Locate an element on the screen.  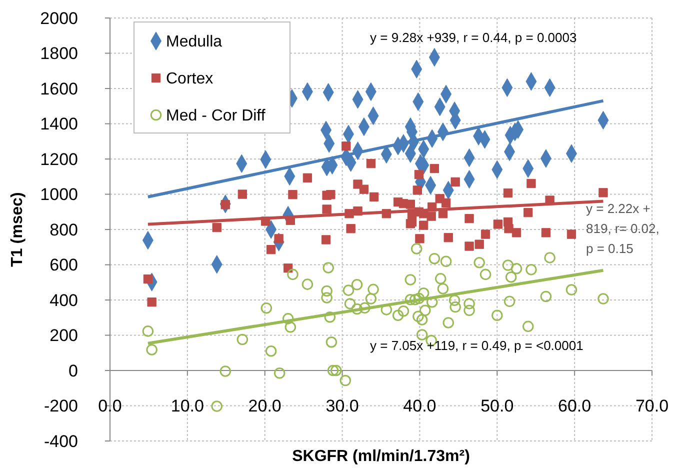
y-tick-label: 1600 is located at coordinates (59, 88).